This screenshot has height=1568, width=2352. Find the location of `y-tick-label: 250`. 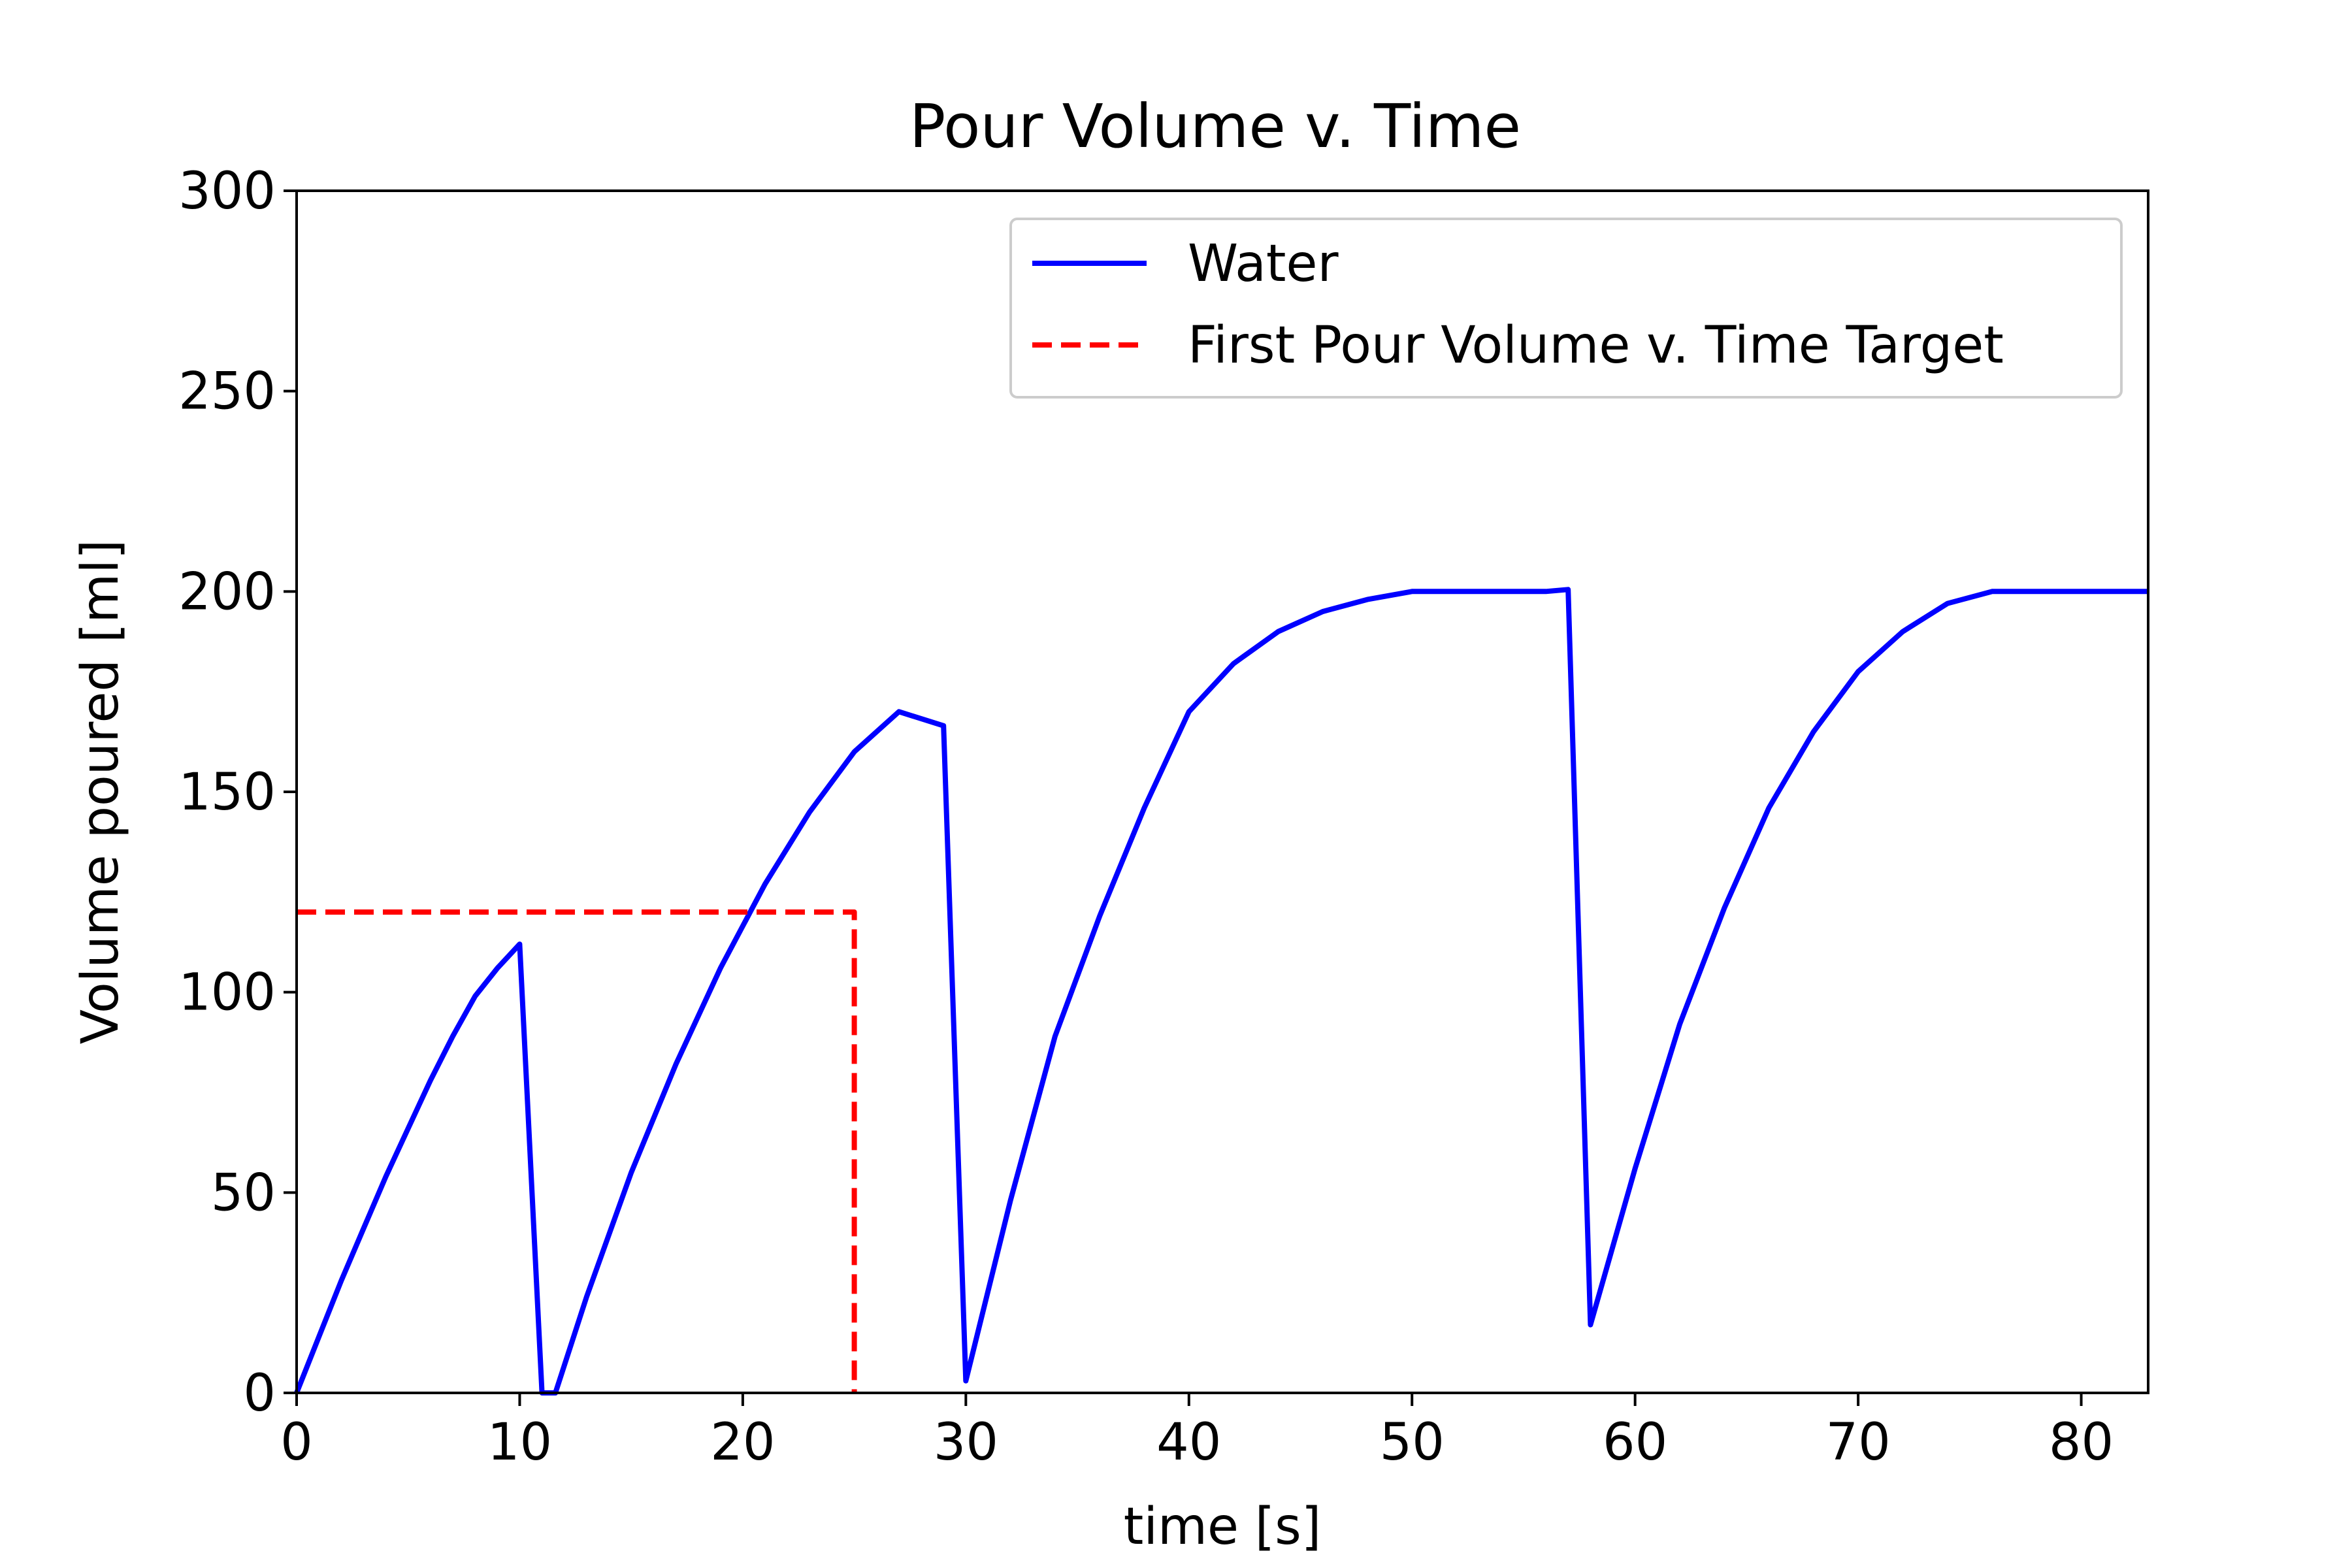

y-tick-label: 250 is located at coordinates (227, 392).